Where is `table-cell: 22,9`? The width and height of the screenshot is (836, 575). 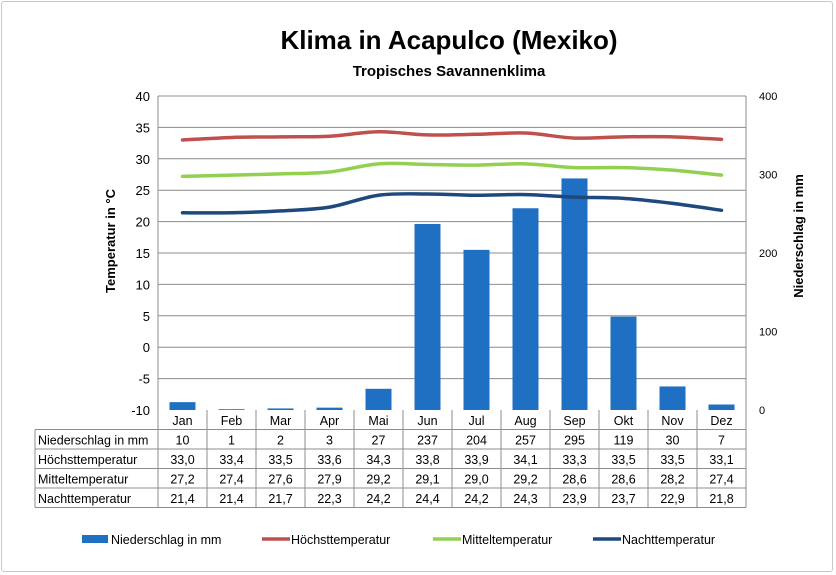 table-cell: 22,9 is located at coordinates (672, 499).